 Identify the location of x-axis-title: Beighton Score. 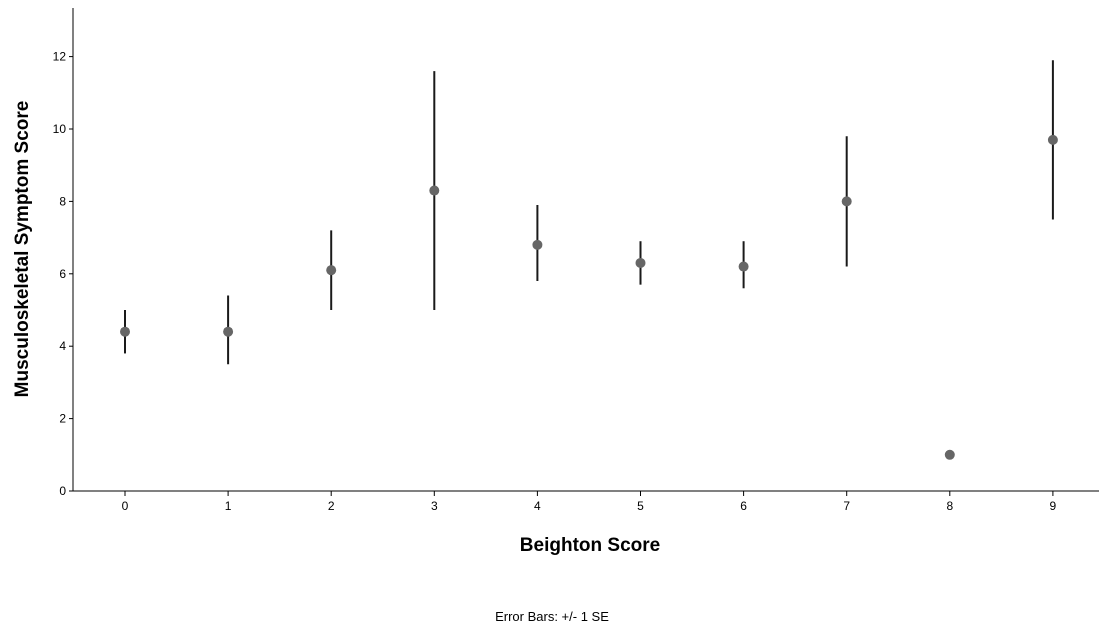
(590, 545).